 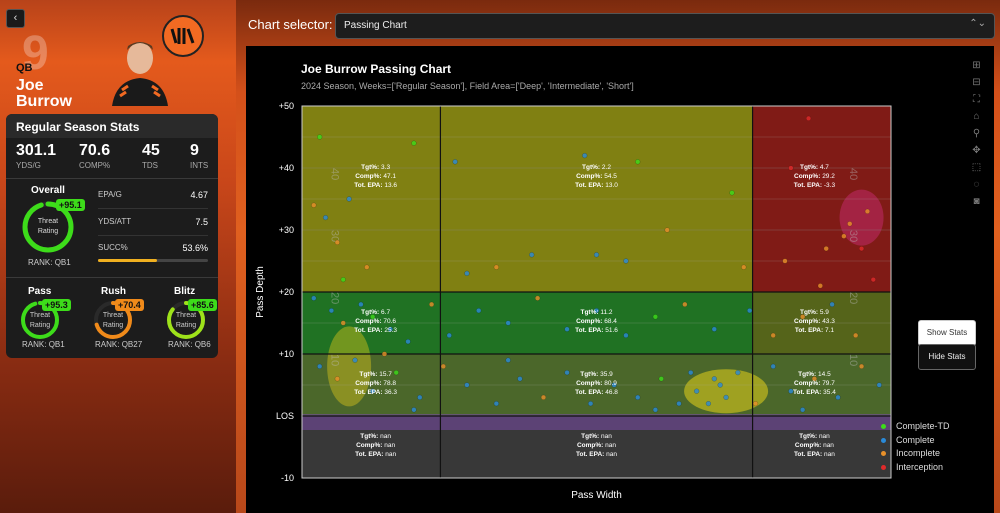 What do you see at coordinates (828, 383) in the screenshot?
I see `zone-stat-value: 79.7` at bounding box center [828, 383].